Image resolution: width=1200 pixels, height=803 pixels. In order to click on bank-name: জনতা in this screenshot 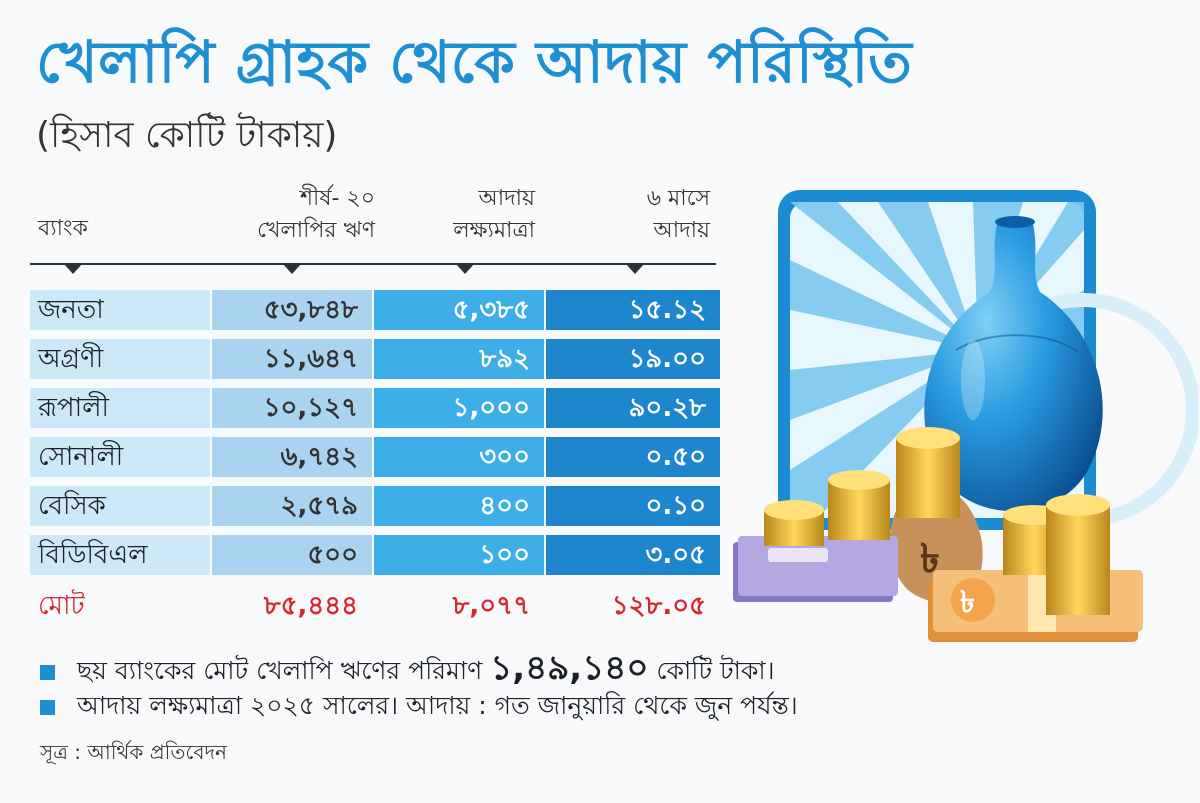, I will do `click(120, 310)`.